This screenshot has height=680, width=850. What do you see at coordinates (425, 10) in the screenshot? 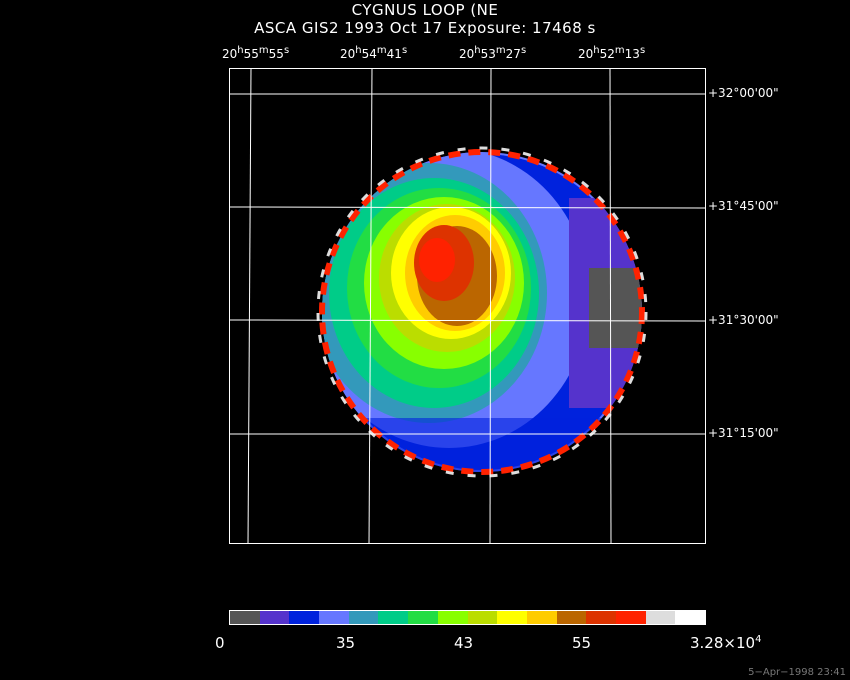
I see `image-title: CYGNUS LOOP (NE` at bounding box center [425, 10].